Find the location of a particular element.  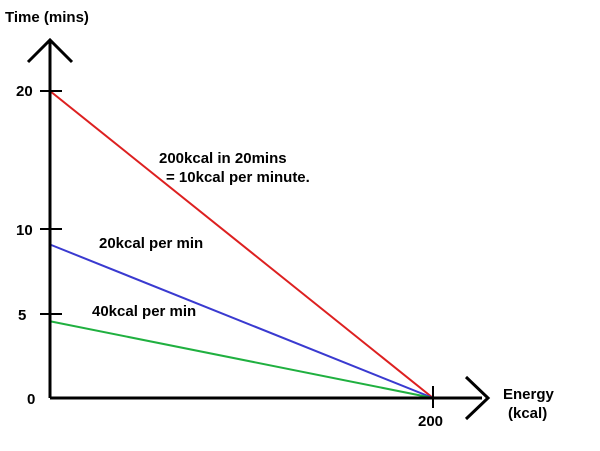

x-axis-label-line-1: Energy is located at coordinates (529, 394).